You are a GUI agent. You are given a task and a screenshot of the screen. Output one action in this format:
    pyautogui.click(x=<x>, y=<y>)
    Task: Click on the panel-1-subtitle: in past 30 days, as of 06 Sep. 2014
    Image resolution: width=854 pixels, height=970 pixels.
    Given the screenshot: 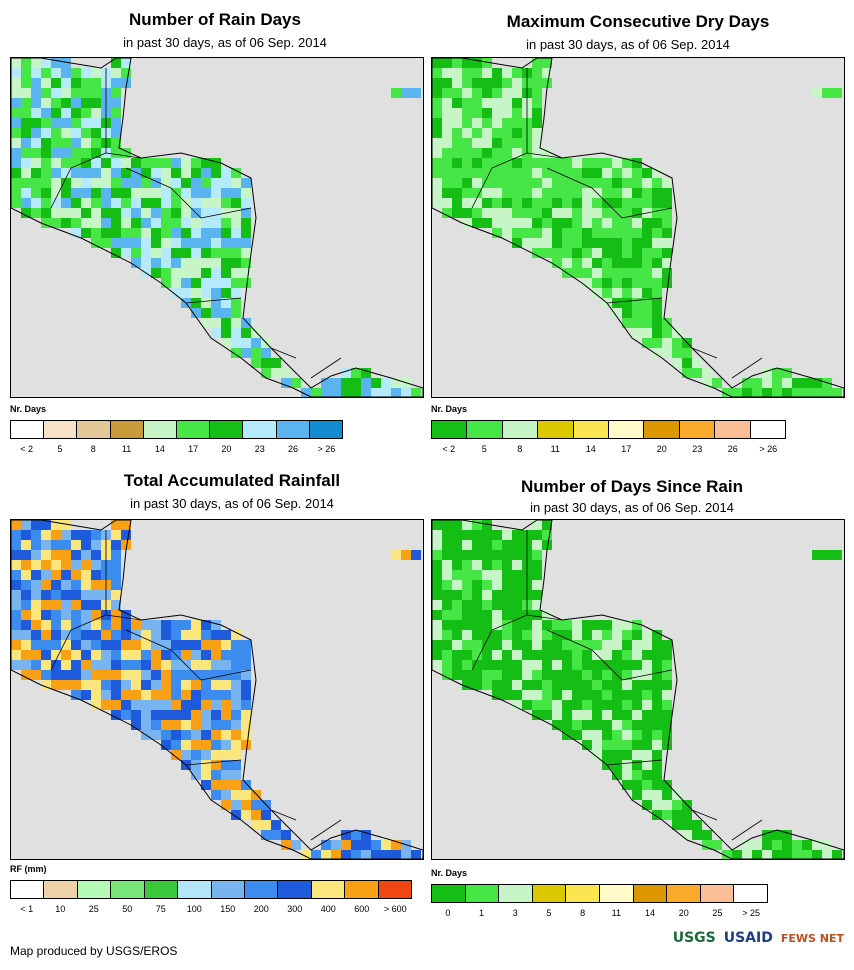 What is the action you would take?
    pyautogui.click(x=225, y=42)
    